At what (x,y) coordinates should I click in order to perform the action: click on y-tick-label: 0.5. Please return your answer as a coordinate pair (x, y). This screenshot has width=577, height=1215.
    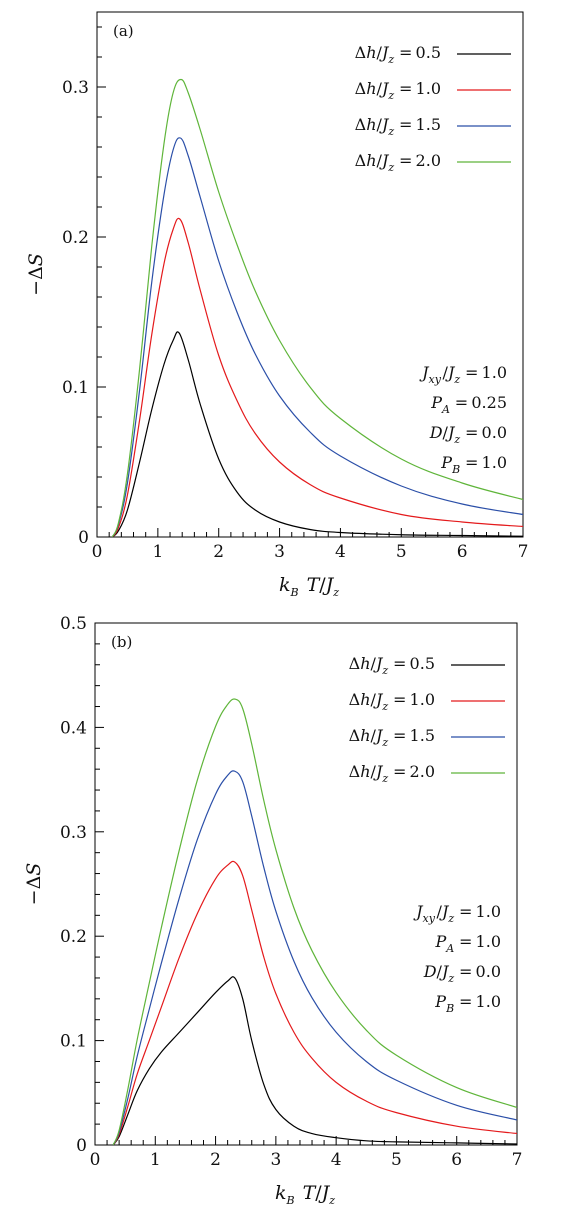
    Looking at the image, I should click on (73, 624).